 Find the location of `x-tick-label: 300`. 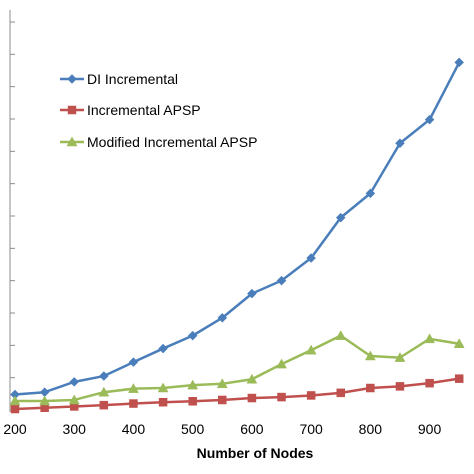

x-tick-label: 300 is located at coordinates (75, 429).